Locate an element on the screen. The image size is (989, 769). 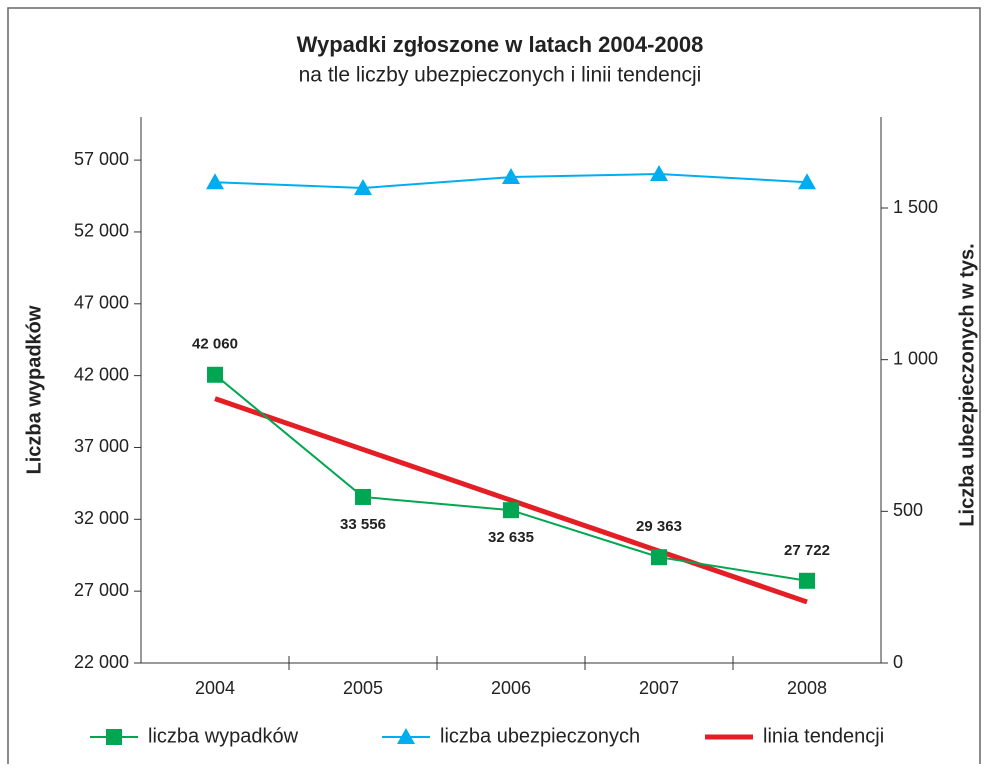
y2-tick-label: 0 is located at coordinates (898, 662).